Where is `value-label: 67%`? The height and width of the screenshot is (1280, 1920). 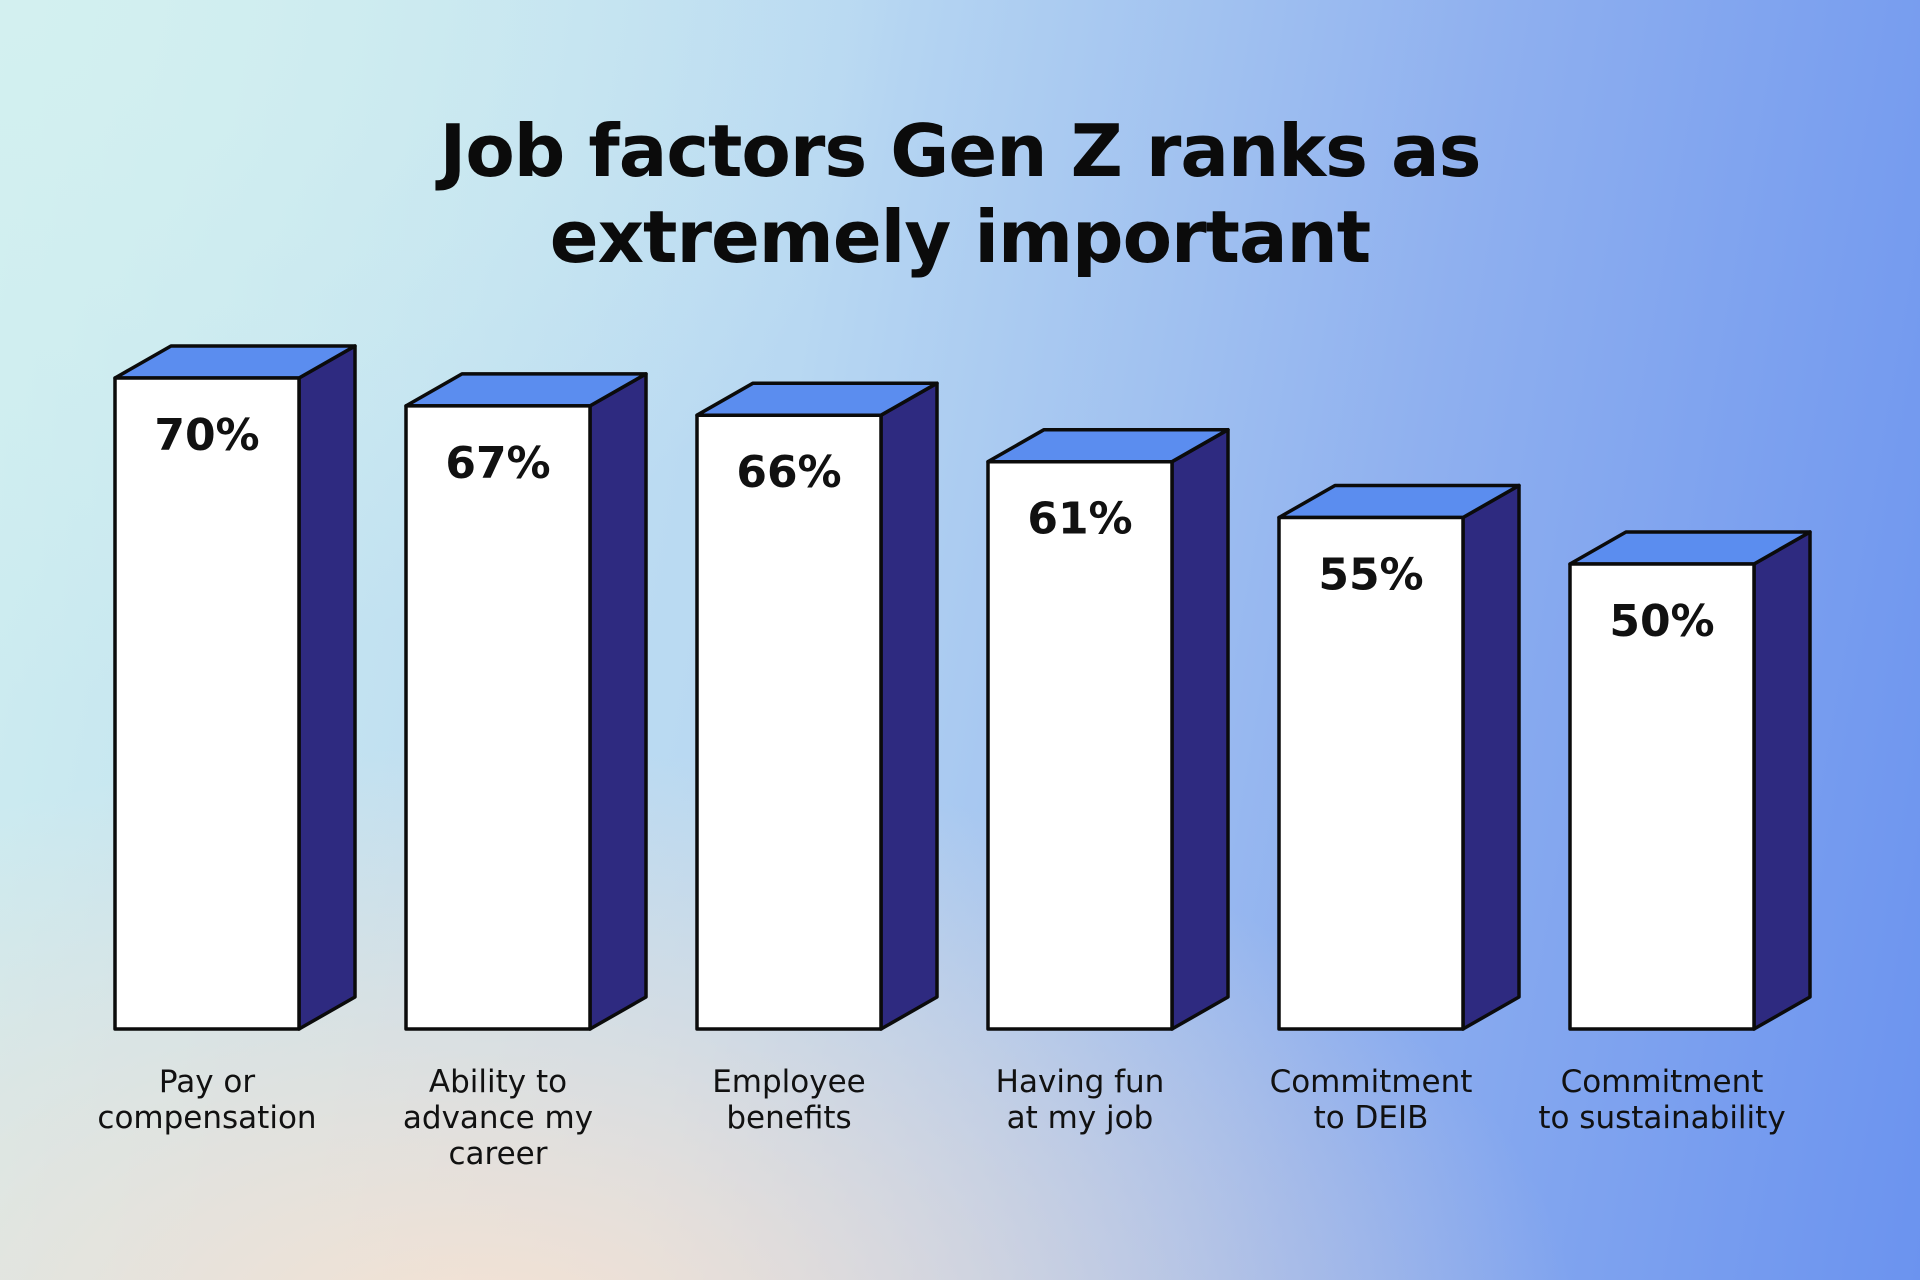 value-label: 67% is located at coordinates (497, 463).